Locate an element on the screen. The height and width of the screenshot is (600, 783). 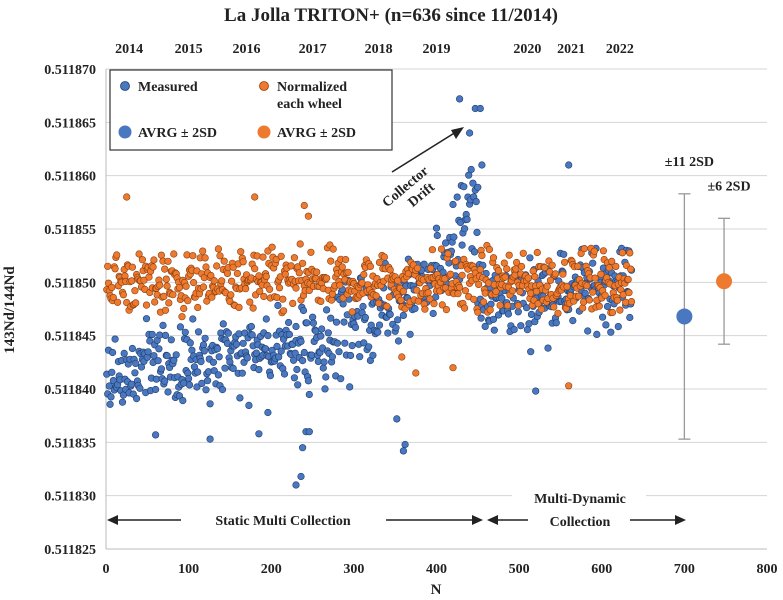
legend-normalized-marker is located at coordinates (264, 86).